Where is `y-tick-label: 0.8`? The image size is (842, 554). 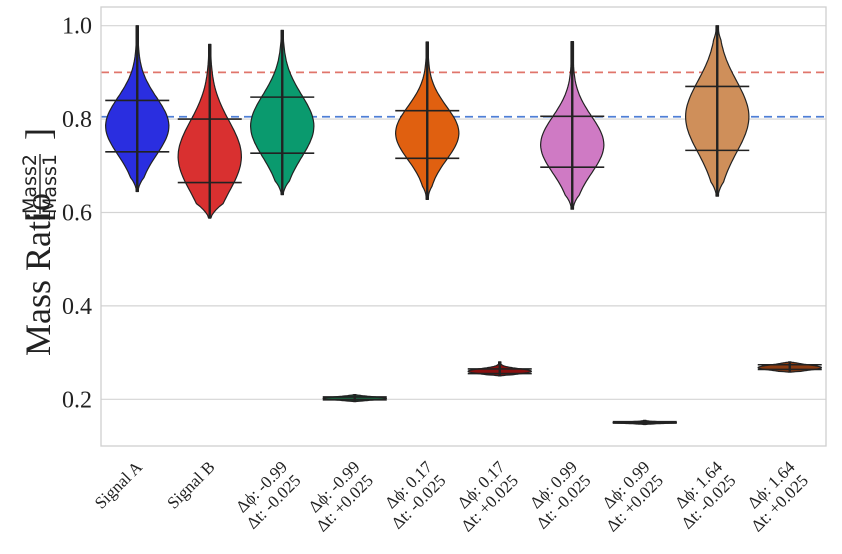 y-tick-label: 0.8 is located at coordinates (77, 120).